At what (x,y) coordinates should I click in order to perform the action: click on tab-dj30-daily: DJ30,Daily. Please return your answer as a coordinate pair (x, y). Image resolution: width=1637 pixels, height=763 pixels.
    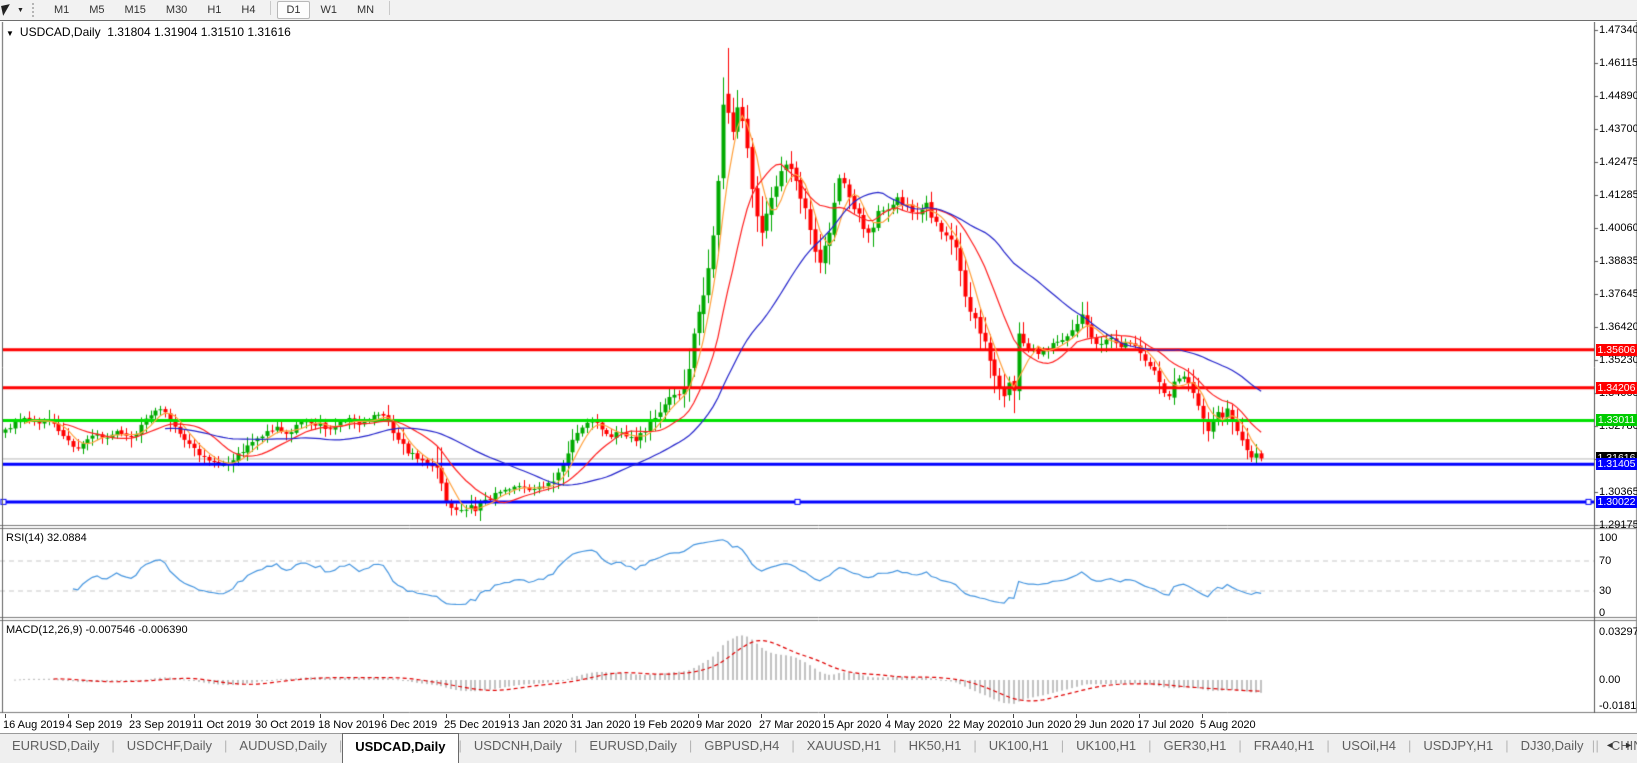
    Looking at the image, I should click on (1552, 745).